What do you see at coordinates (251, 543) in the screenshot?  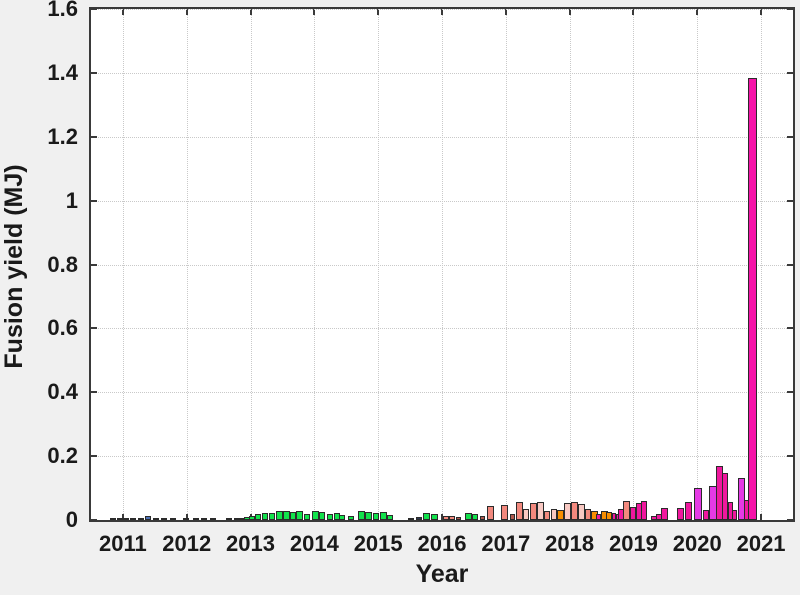 I see `x-tick-label: 2013` at bounding box center [251, 543].